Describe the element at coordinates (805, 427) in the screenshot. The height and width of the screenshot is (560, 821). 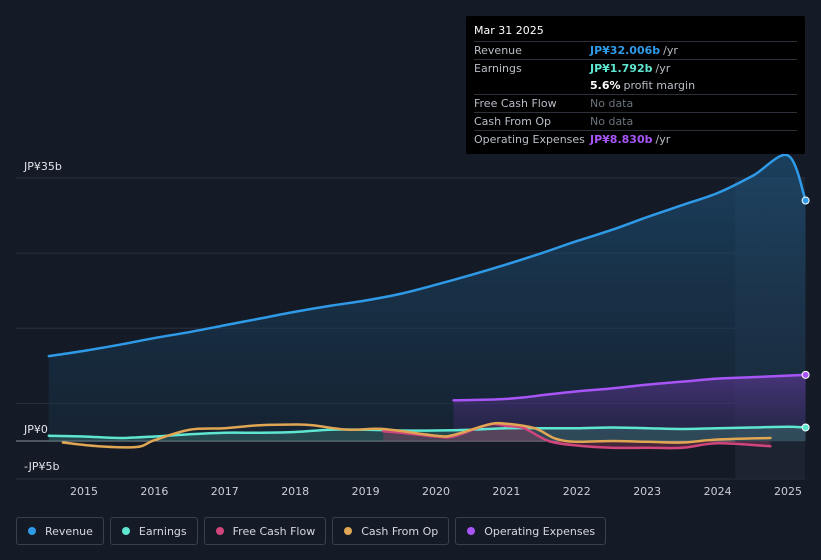
I see `earnings-end-marker` at that location.